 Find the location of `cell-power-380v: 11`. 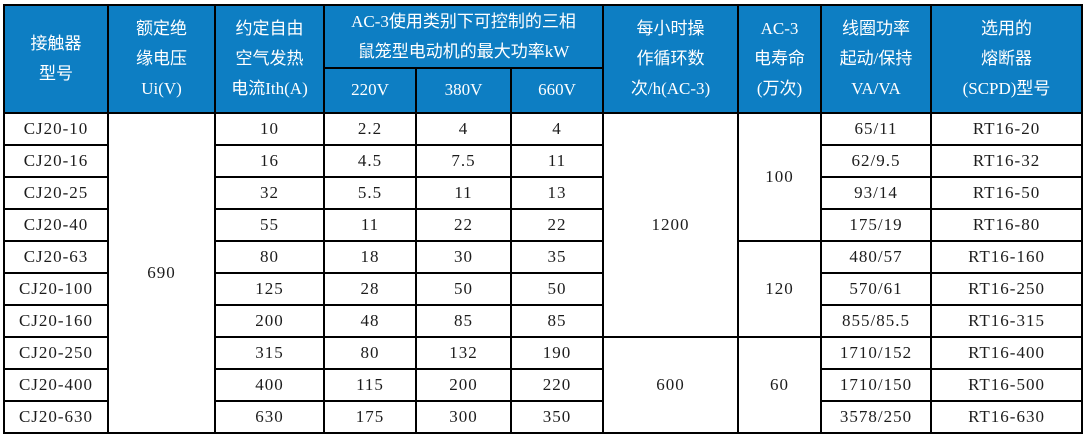

cell-power-380v: 11 is located at coordinates (463, 193).